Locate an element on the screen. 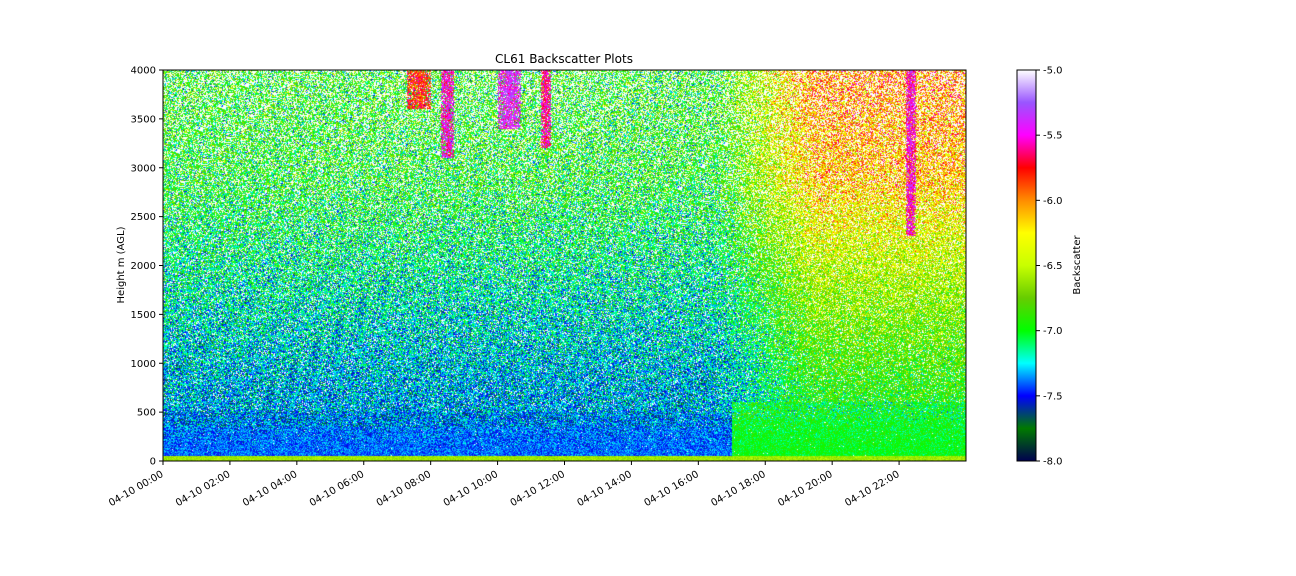 The image size is (1296, 576). y-tick-label: 4000 is located at coordinates (143, 71).